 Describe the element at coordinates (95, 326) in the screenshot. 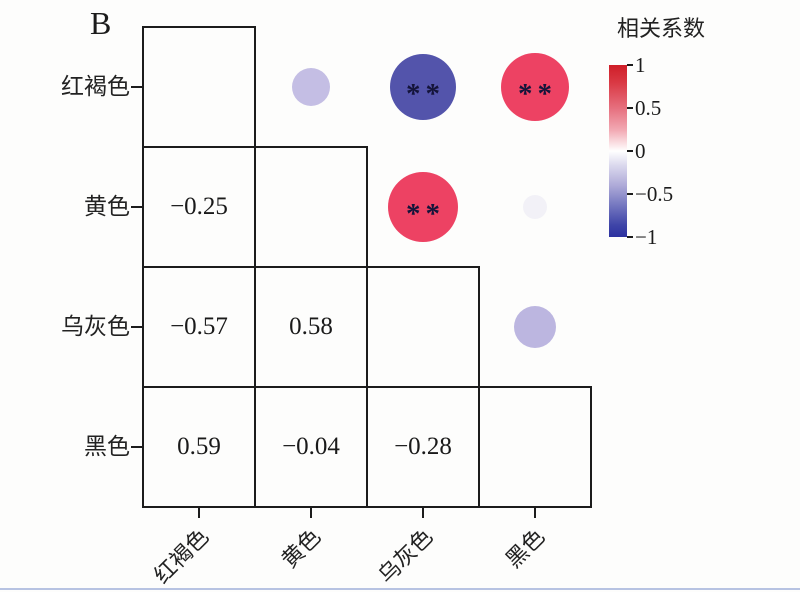

I see `row-label-2: 乌灰色` at that location.